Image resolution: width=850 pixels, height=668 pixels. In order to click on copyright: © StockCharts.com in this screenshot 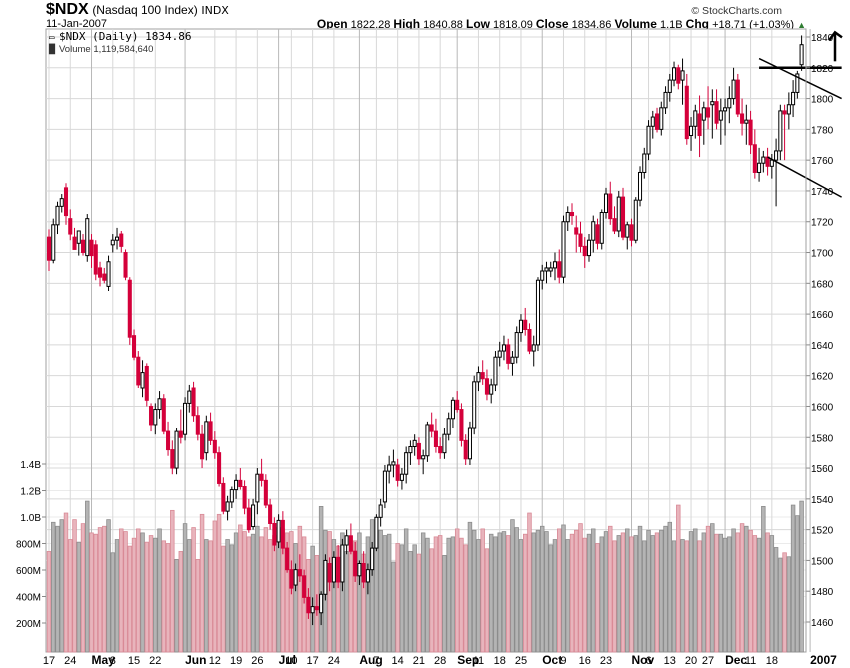, I will do `click(736, 11)`.